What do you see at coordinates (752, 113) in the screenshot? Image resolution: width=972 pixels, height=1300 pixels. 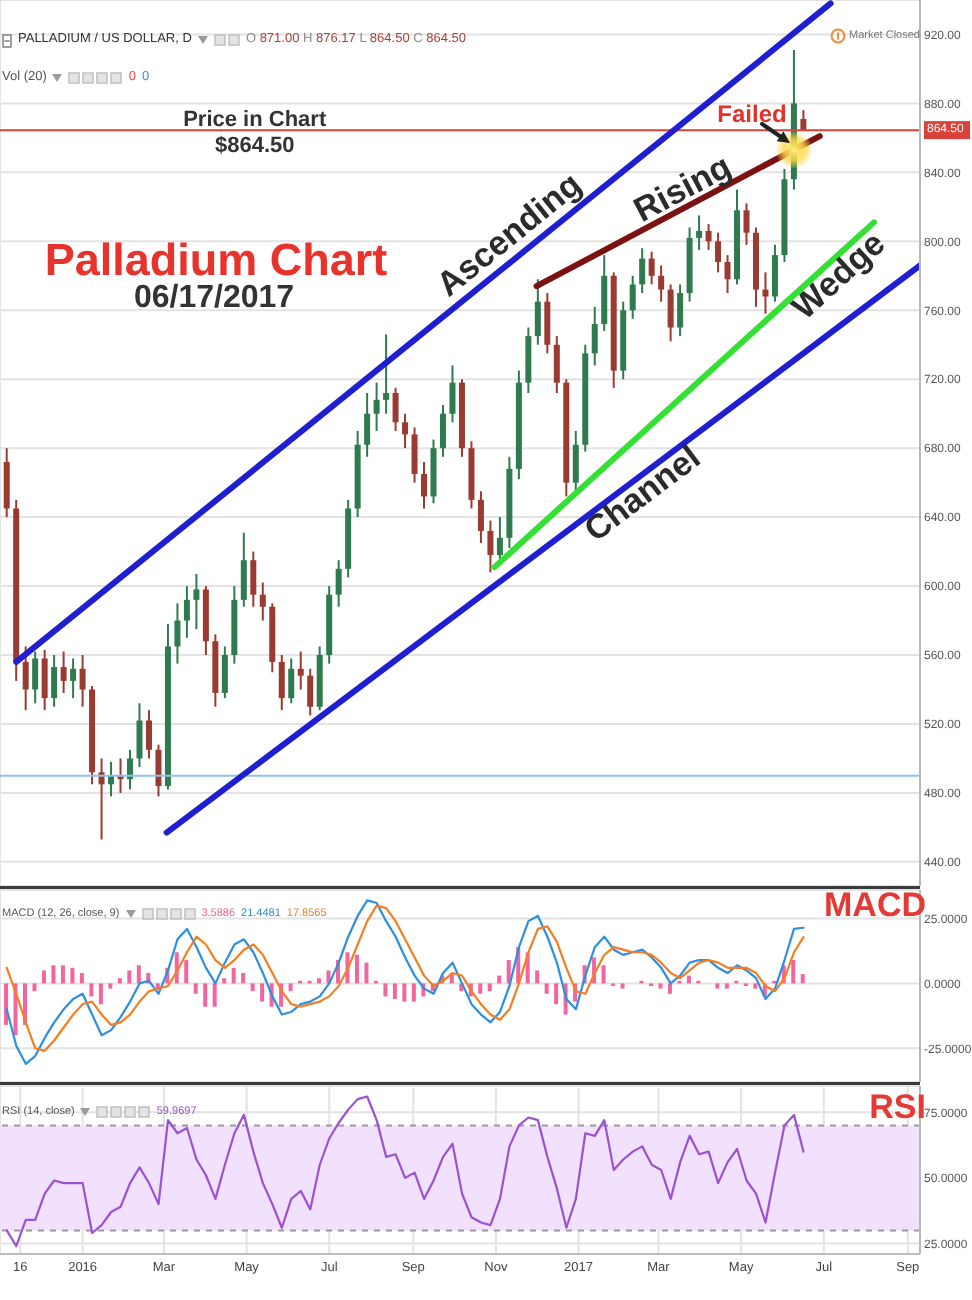 I see `annotation: Failed` at bounding box center [752, 113].